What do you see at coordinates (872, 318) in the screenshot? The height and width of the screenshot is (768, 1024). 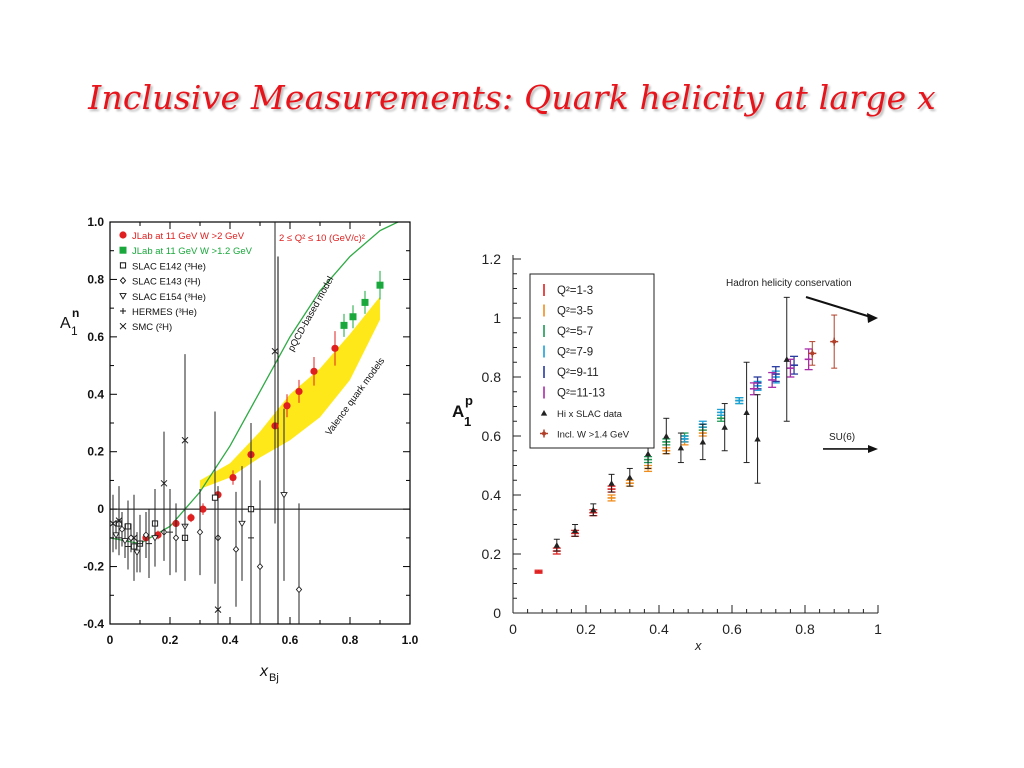 I see `hadron-helicity-arrowhead` at bounding box center [872, 318].